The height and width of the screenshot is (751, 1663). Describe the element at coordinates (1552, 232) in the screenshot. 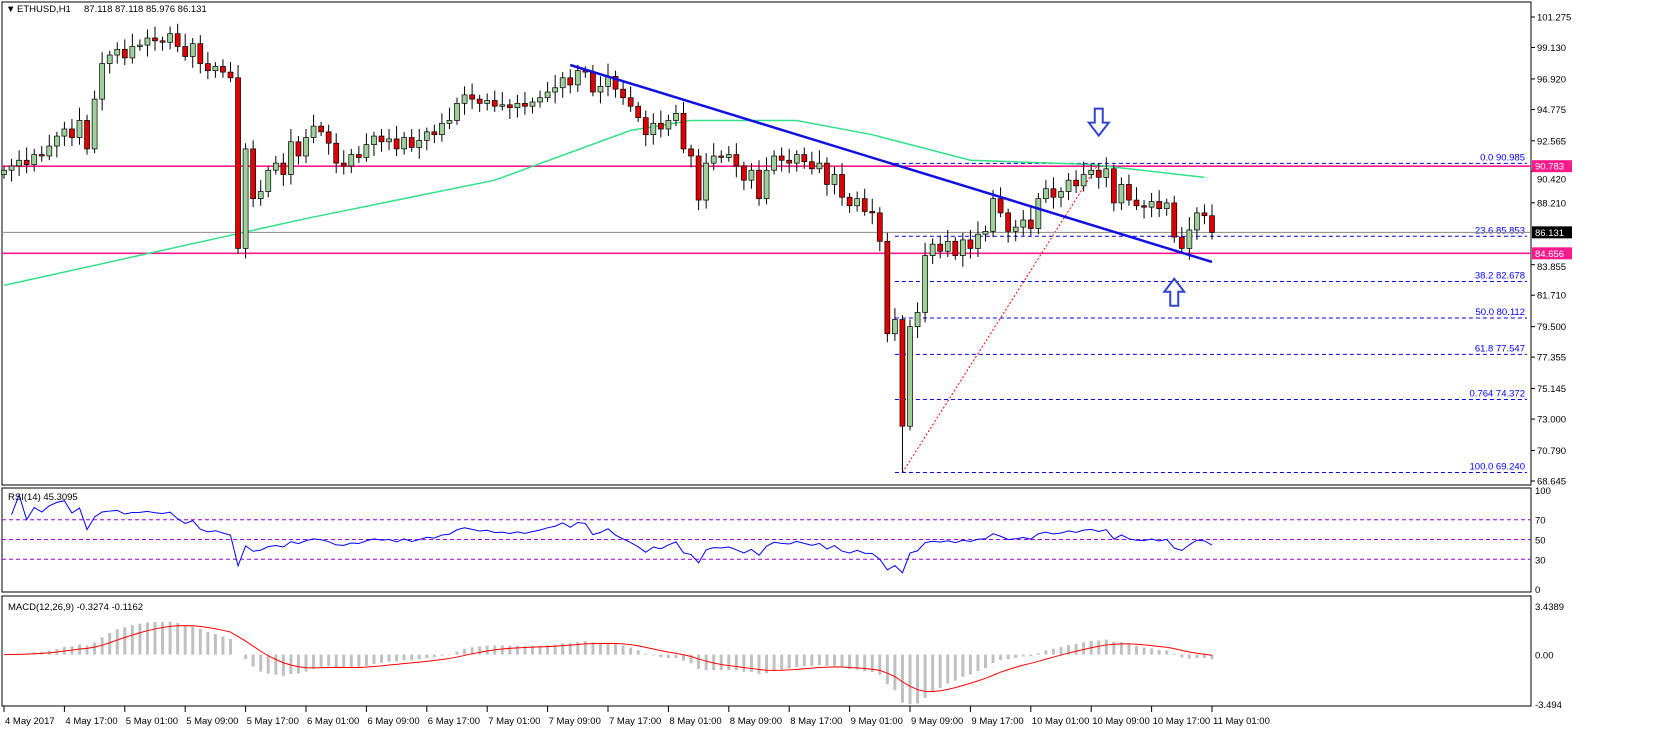

I see `current-price-box` at that location.